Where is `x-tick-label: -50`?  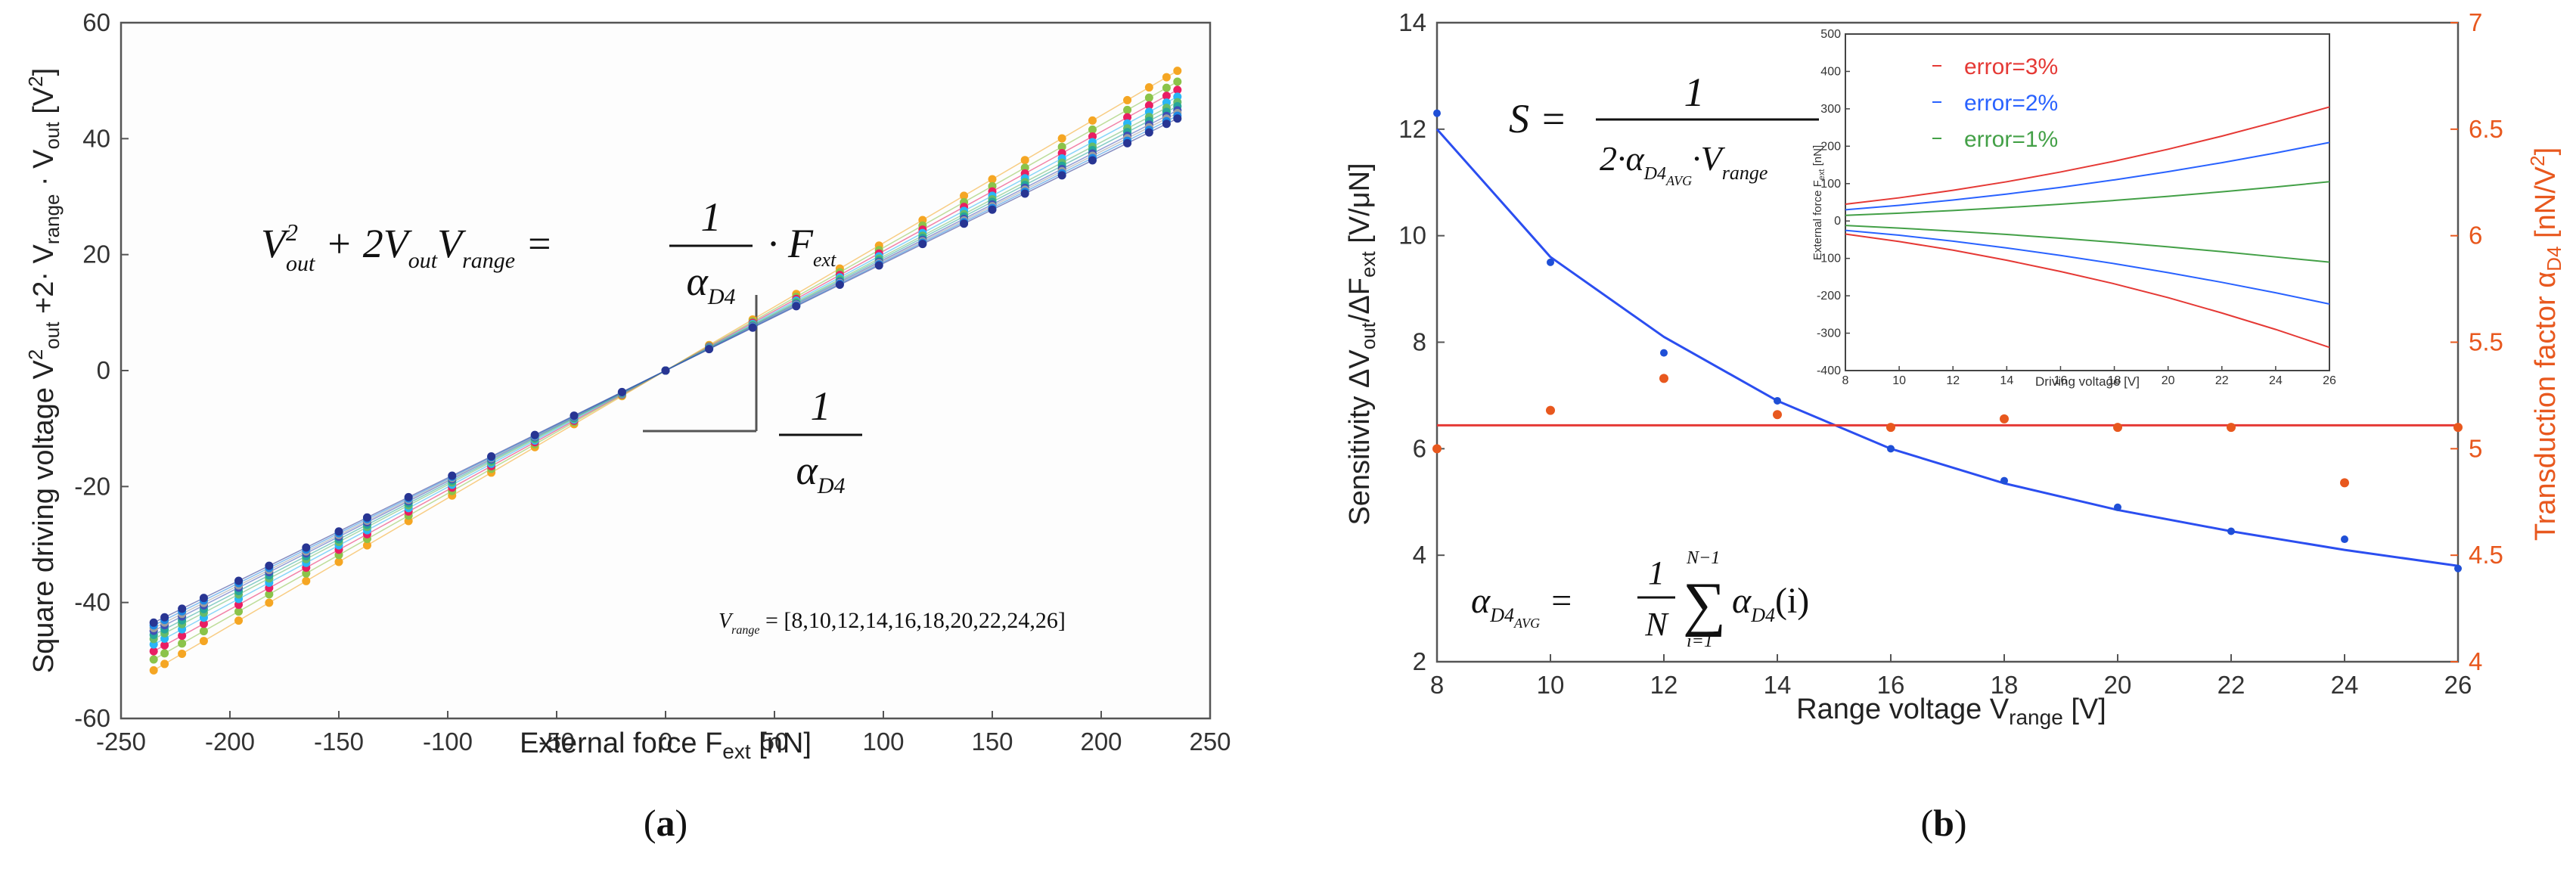 x-tick-label: -50 is located at coordinates (556, 742).